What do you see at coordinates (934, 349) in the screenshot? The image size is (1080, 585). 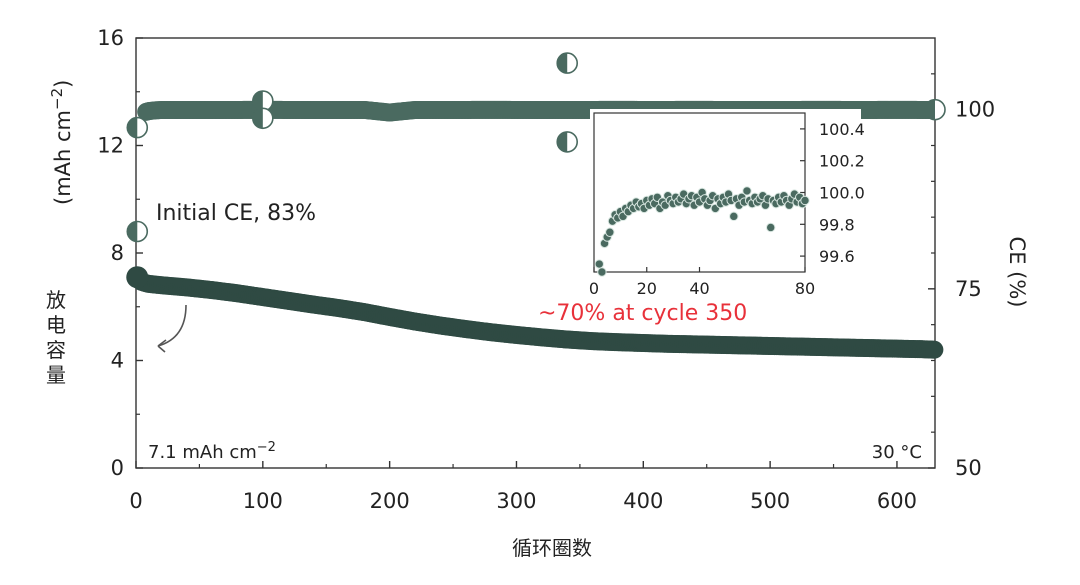 I see `capacity-point` at bounding box center [934, 349].